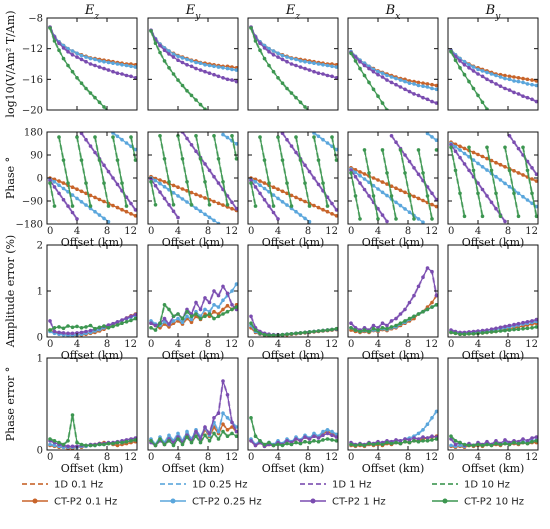 The image size is (550, 529). What do you see at coordinates (497, 17) in the screenshot?
I see `column-title-sub: y` at bounding box center [497, 17].